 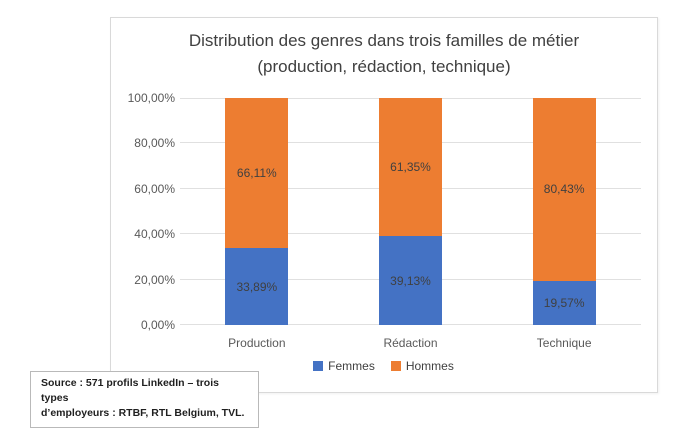 I want to click on bar-stack-production: 66,11% 33,89%, so click(x=257, y=211).